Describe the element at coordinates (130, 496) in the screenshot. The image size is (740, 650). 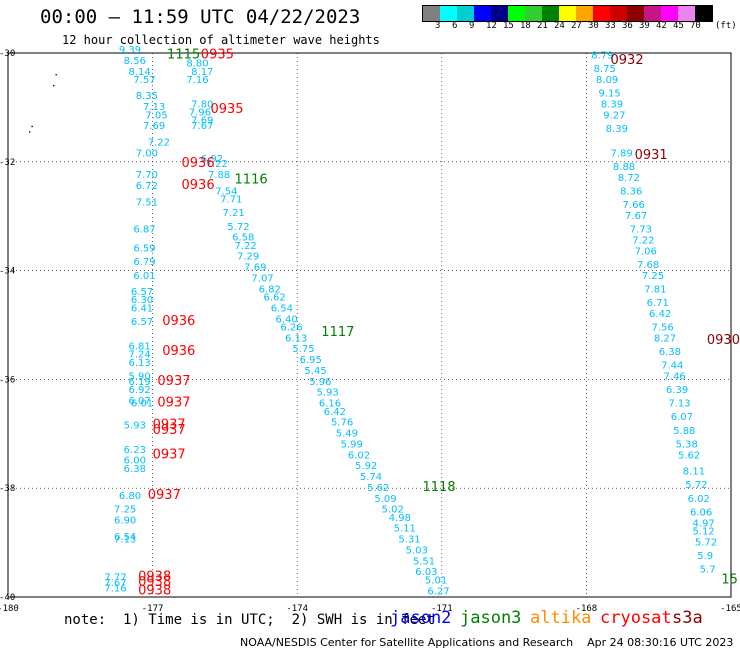
I see `wave-height-value: 6.80` at that location.